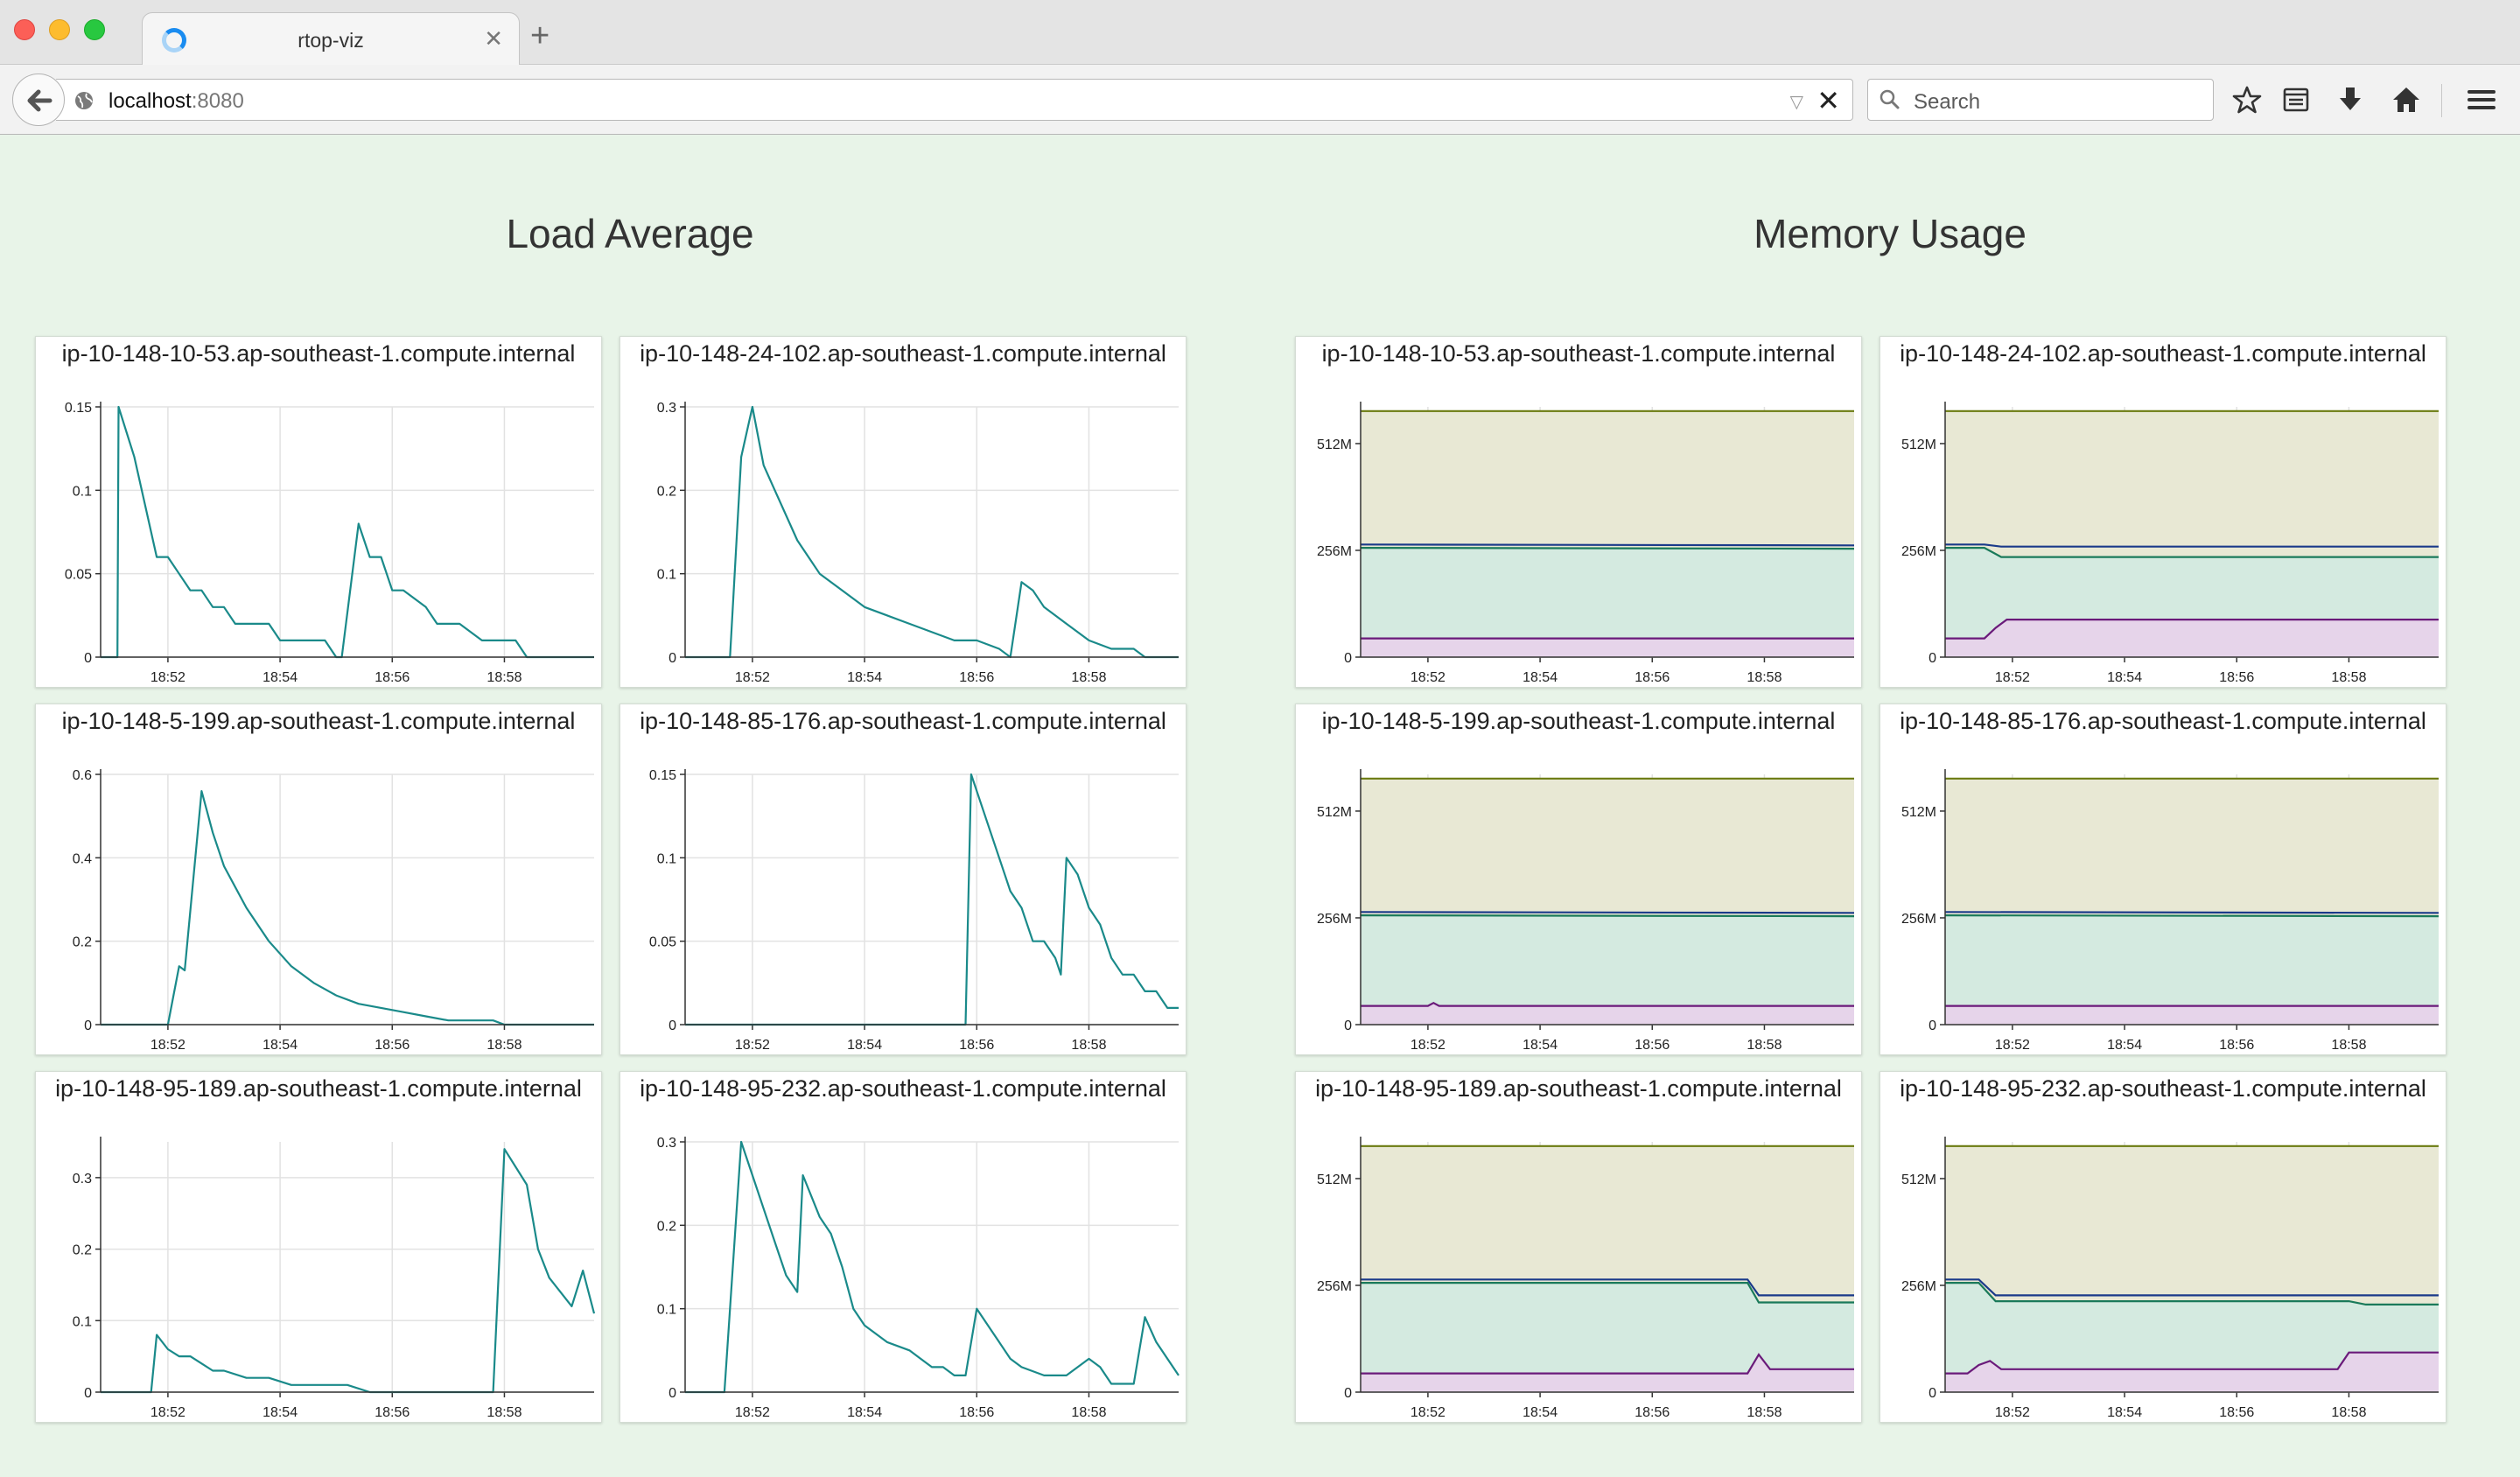 The image size is (2520, 1477). What do you see at coordinates (2481, 100) in the screenshot?
I see `hamburger-menu-icon` at bounding box center [2481, 100].